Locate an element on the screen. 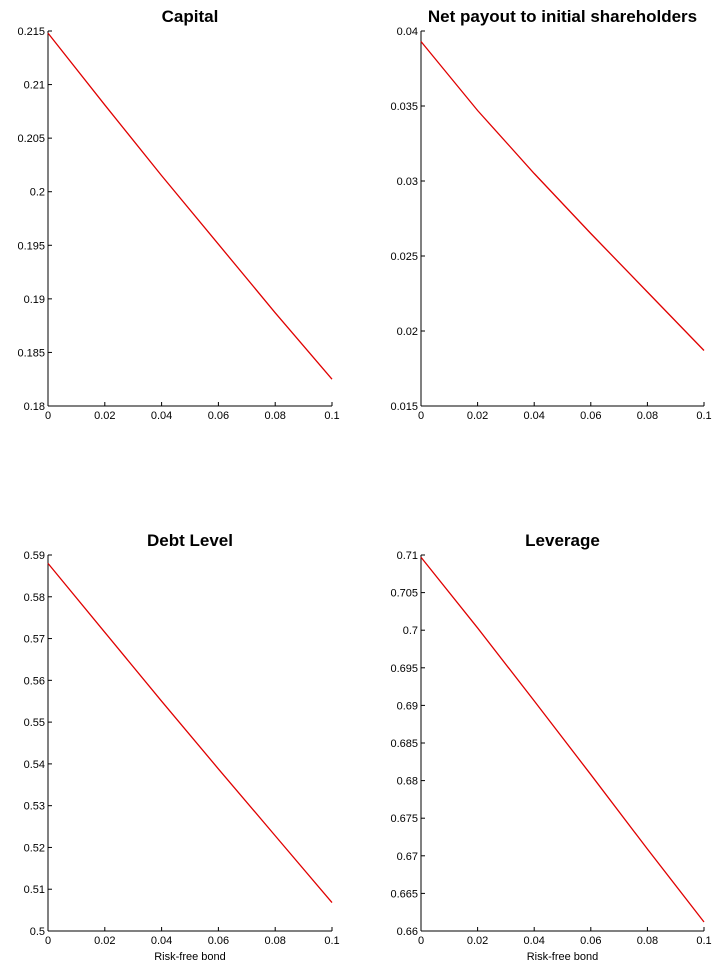 The width and height of the screenshot is (726, 975). y-tick-label: 0.21 is located at coordinates (34, 86).